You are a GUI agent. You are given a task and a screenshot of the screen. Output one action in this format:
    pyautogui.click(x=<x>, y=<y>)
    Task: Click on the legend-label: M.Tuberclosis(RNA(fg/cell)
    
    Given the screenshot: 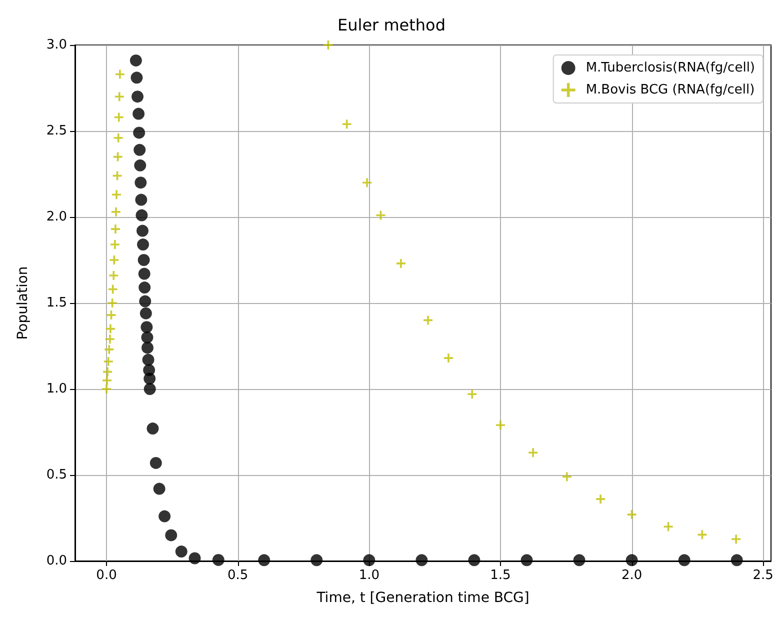 What is the action you would take?
    pyautogui.click(x=671, y=68)
    